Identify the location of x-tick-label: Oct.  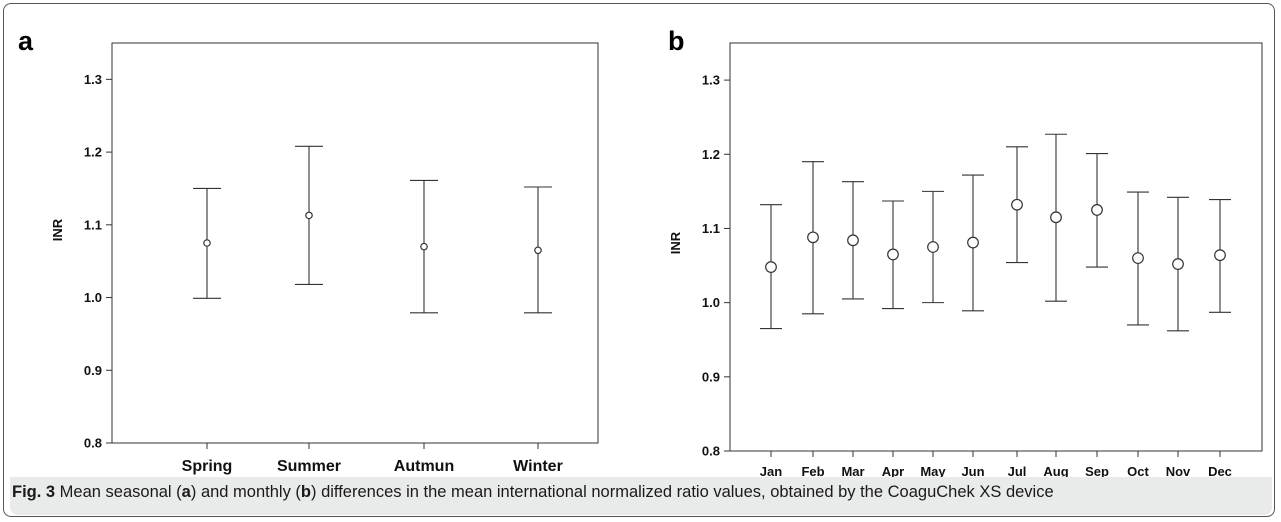
(1138, 470).